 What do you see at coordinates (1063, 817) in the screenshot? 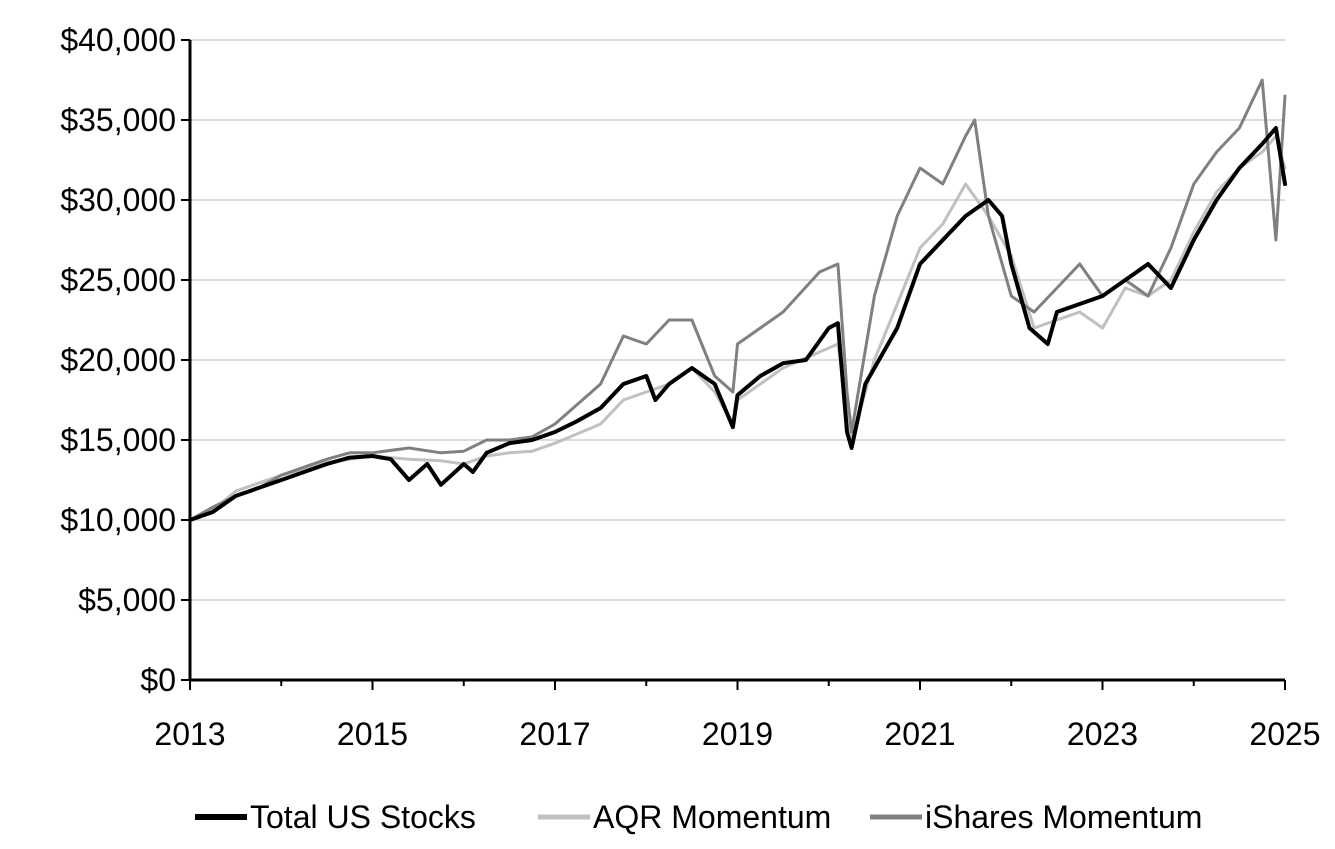
I see `legend-label-ishares-momentum: iShares Momentum` at bounding box center [1063, 817].